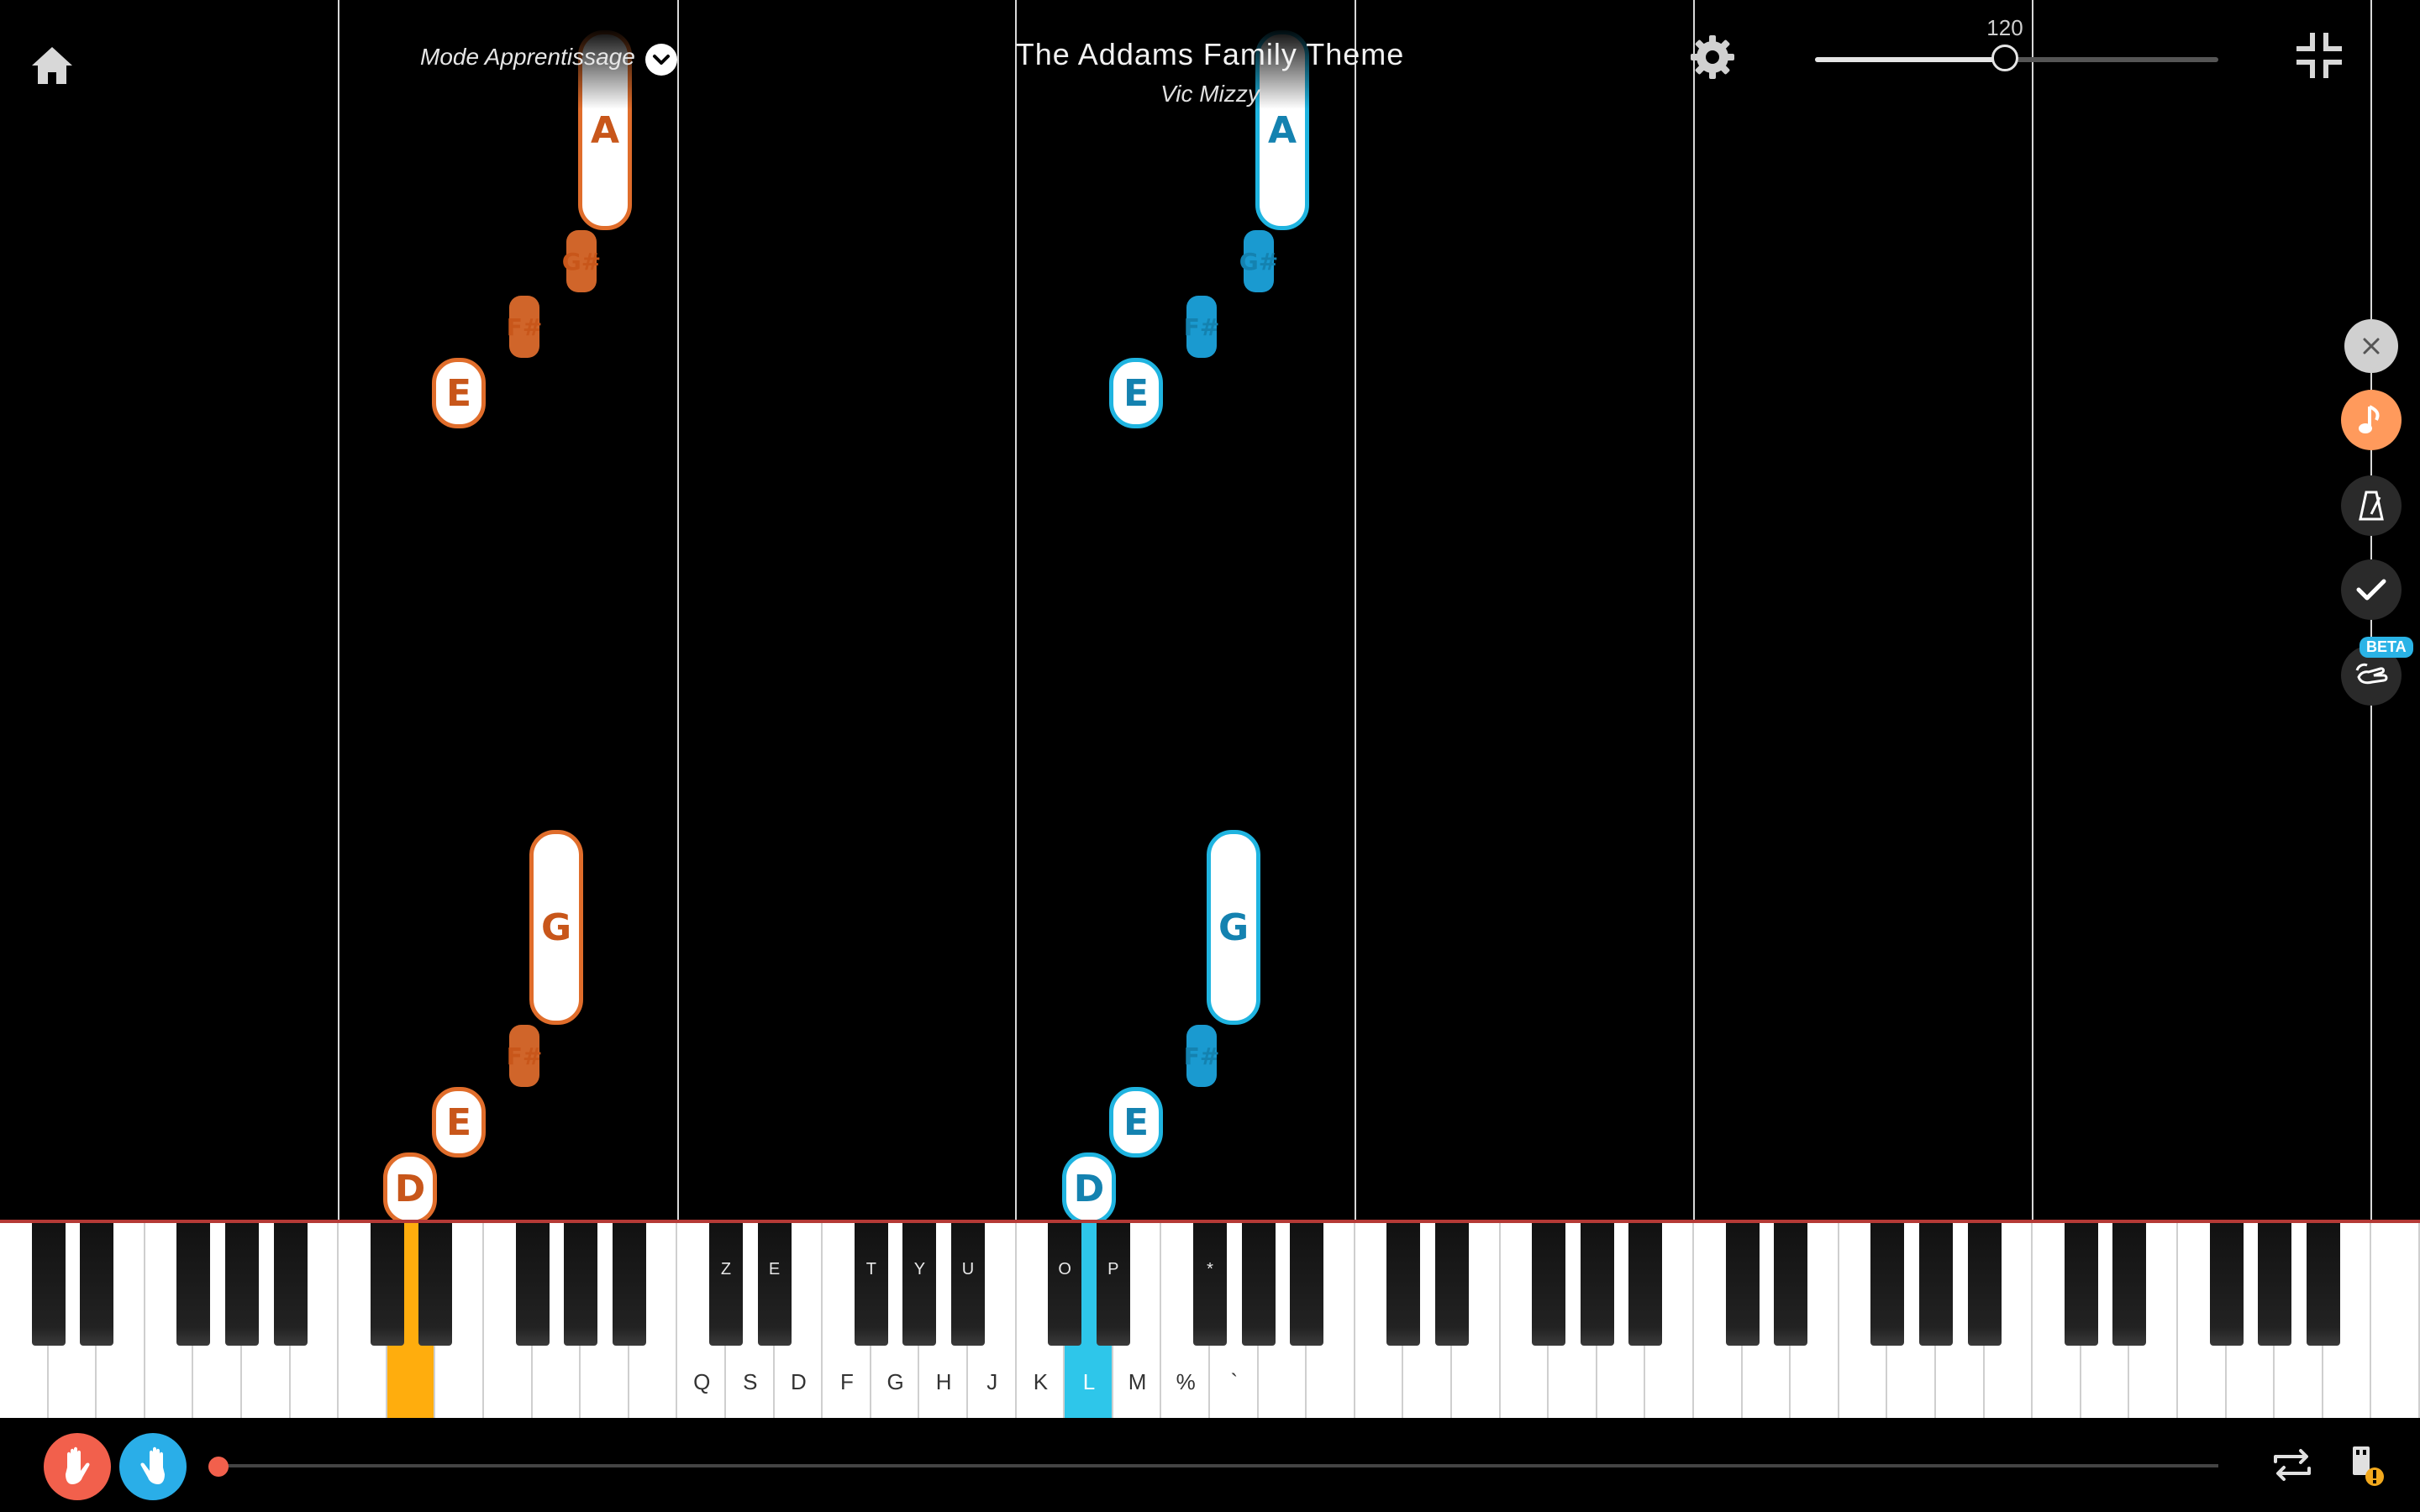  Describe the element at coordinates (726, 1269) in the screenshot. I see `key-shortcut-label: Z` at that location.